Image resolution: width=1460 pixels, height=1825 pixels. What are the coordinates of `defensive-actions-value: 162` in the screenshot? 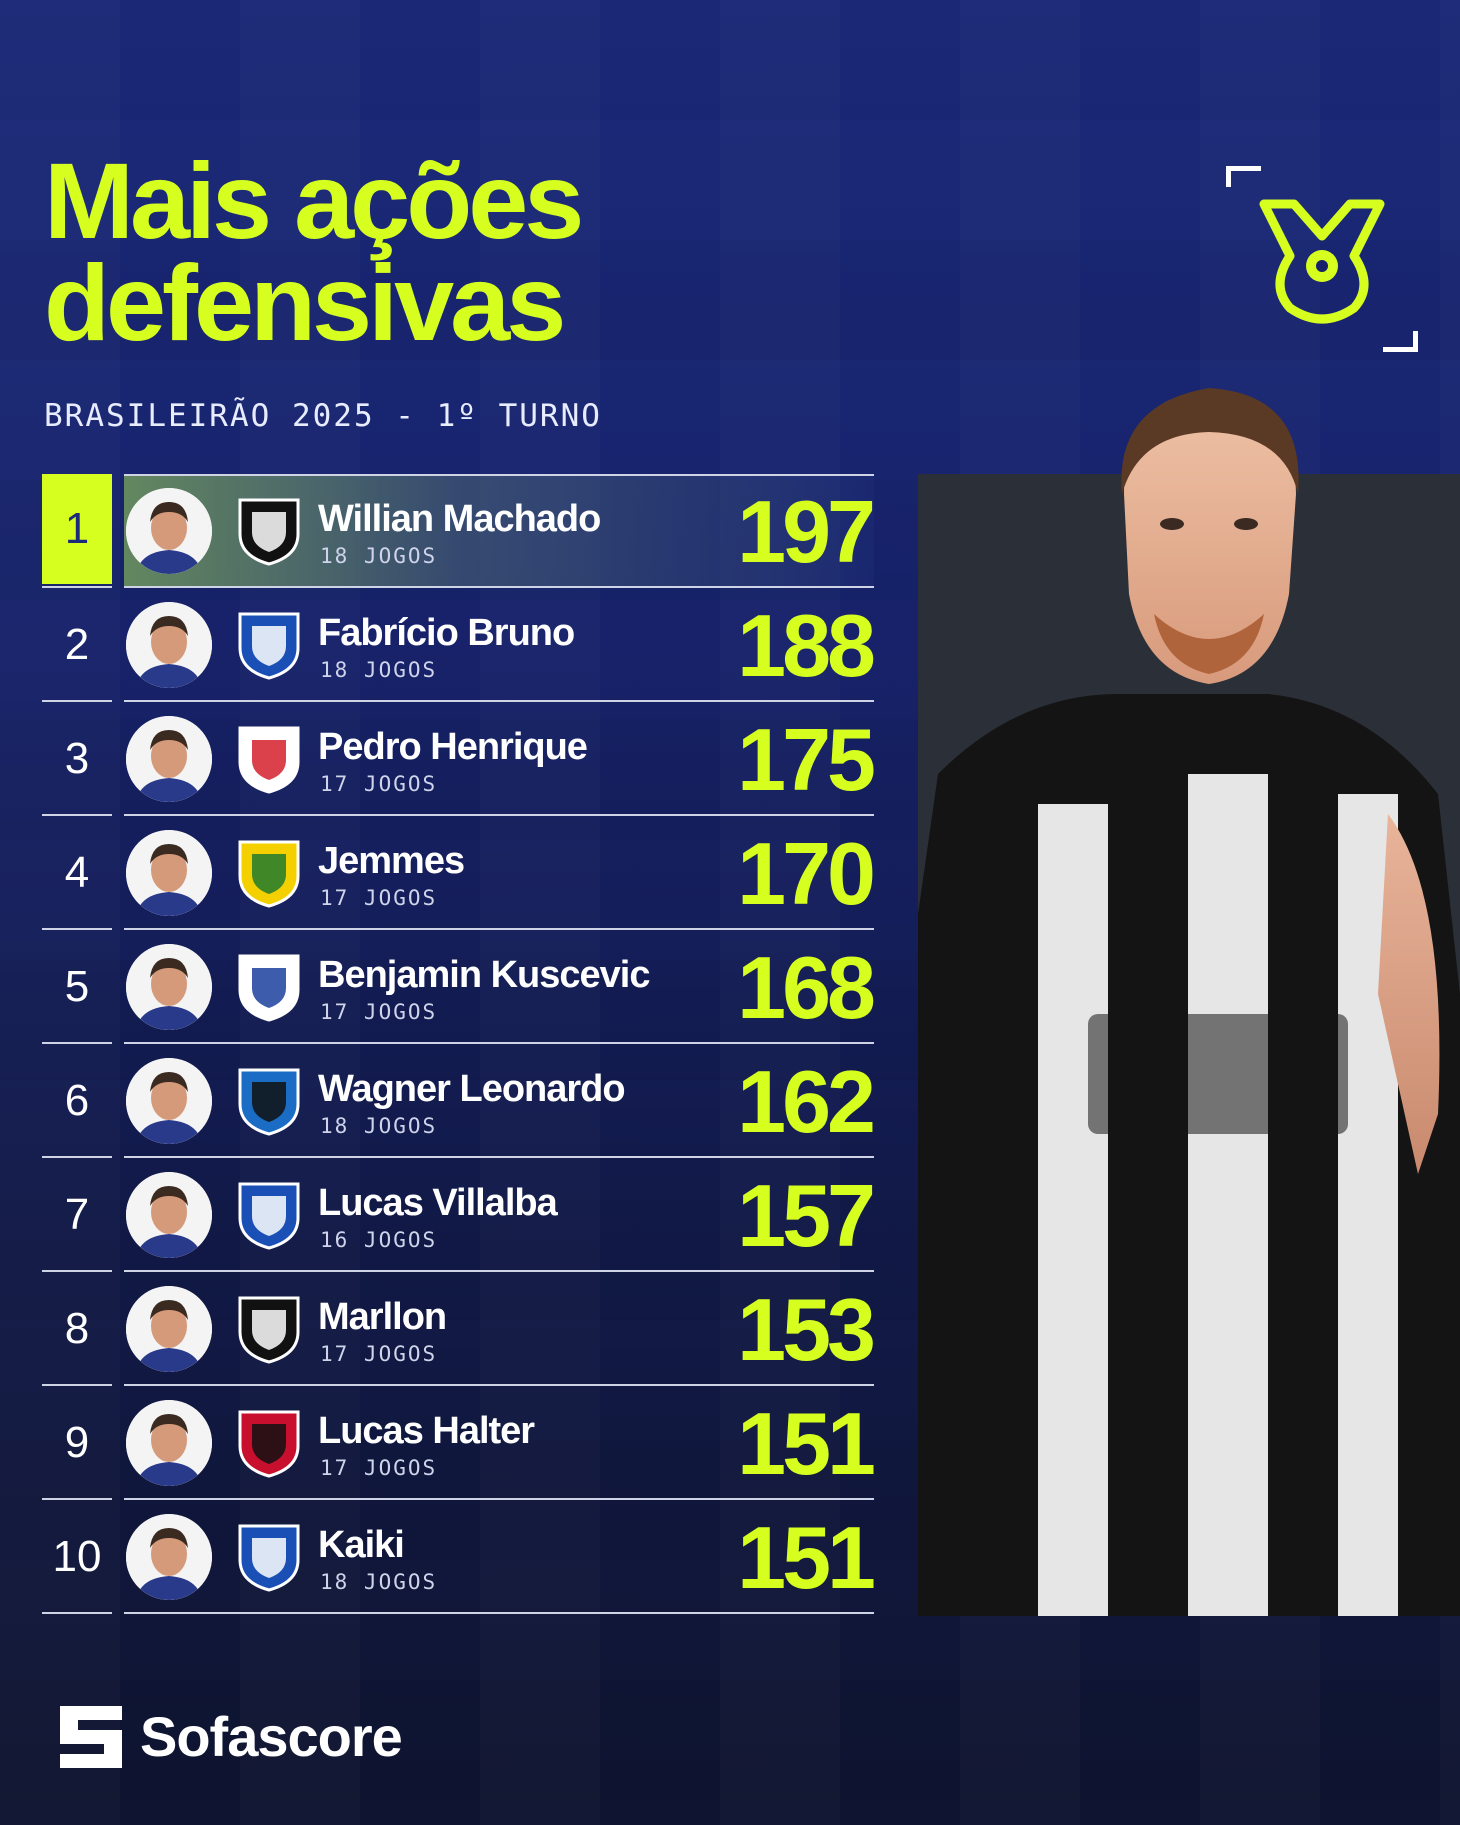 It's located at (806, 1101).